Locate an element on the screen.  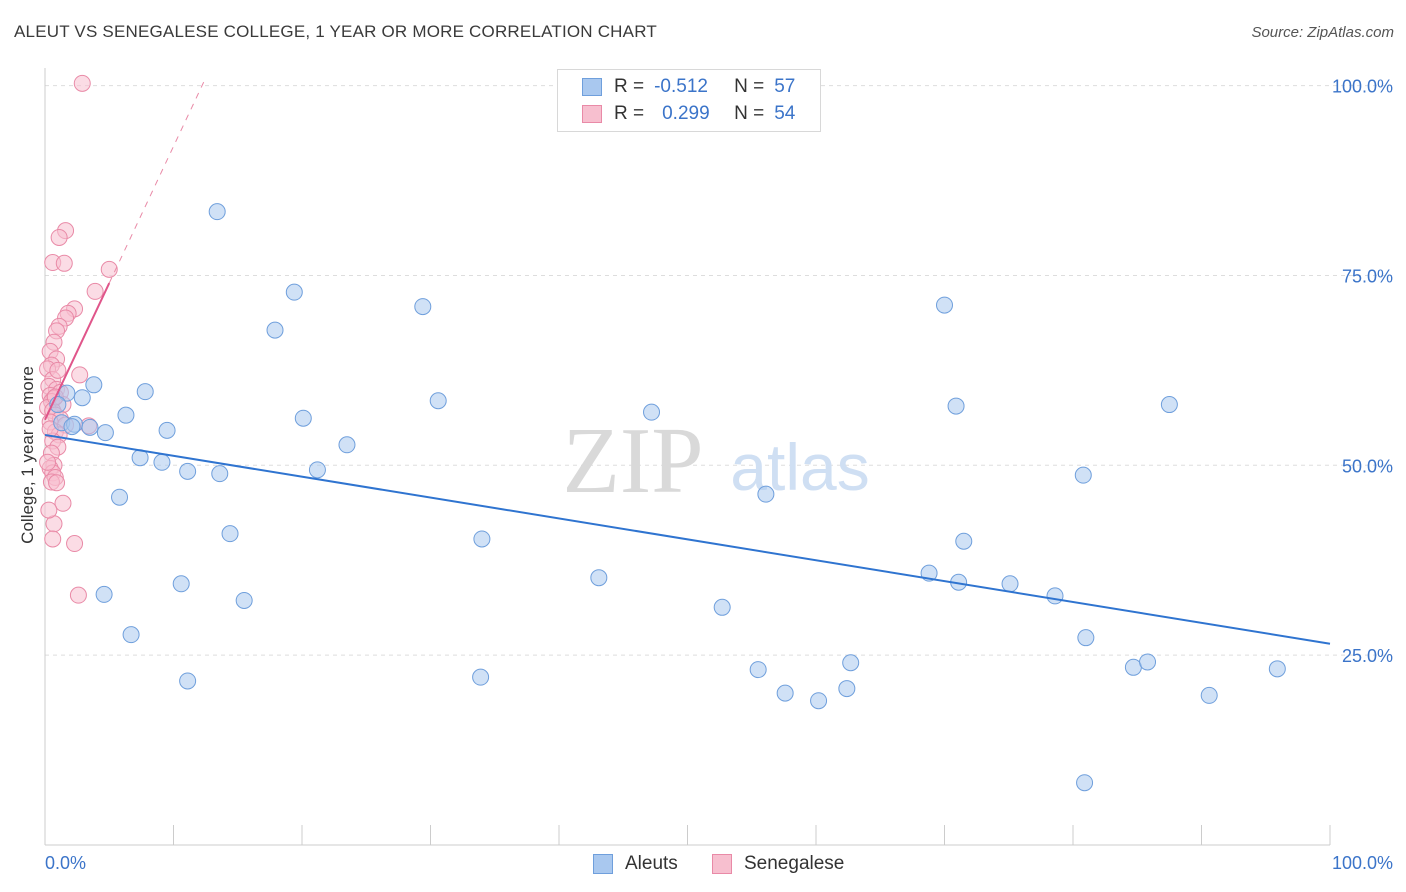
correlation-legend: R = -0.512 N = 57 R = 0.299 N = 54 is located at coordinates (689, 100).